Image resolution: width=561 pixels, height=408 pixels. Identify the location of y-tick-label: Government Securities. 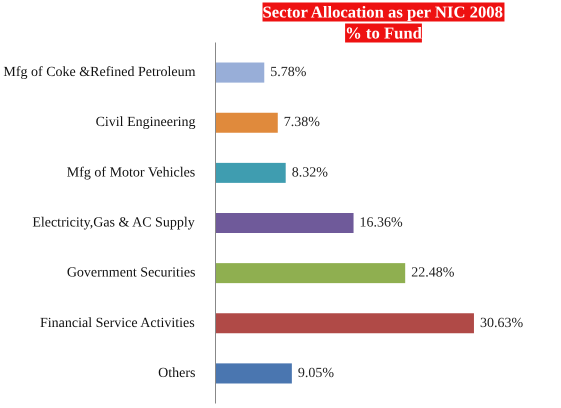
(131, 273).